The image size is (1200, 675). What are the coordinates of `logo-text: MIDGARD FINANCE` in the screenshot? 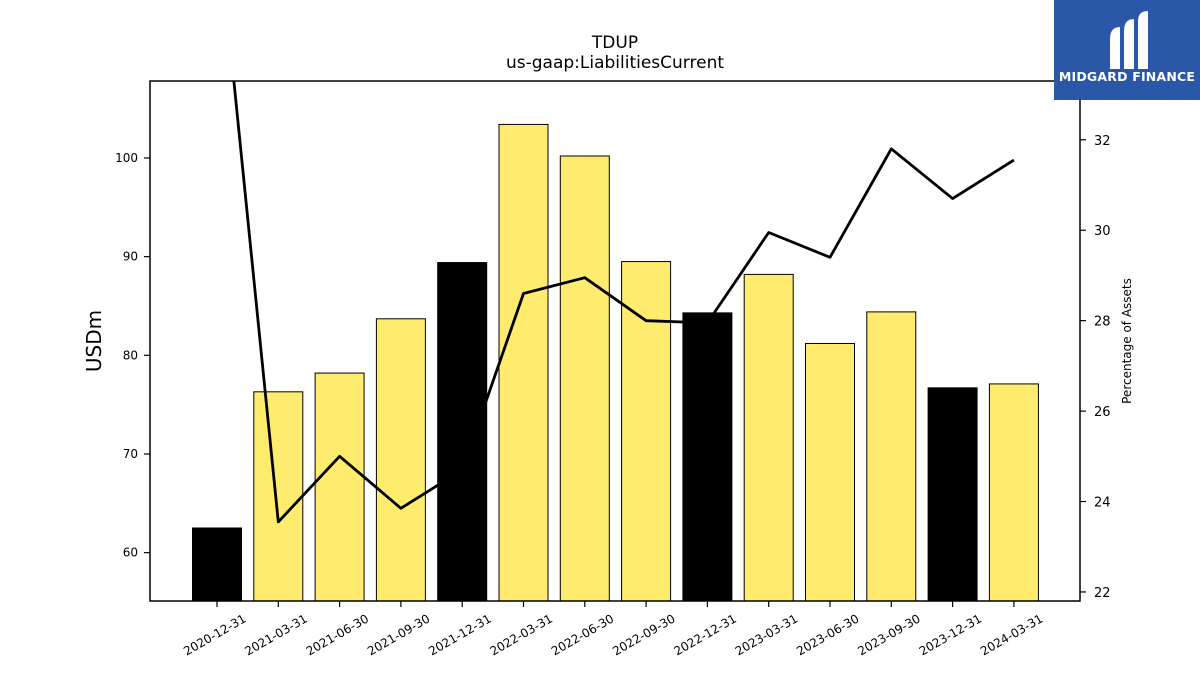 It's located at (1127, 76).